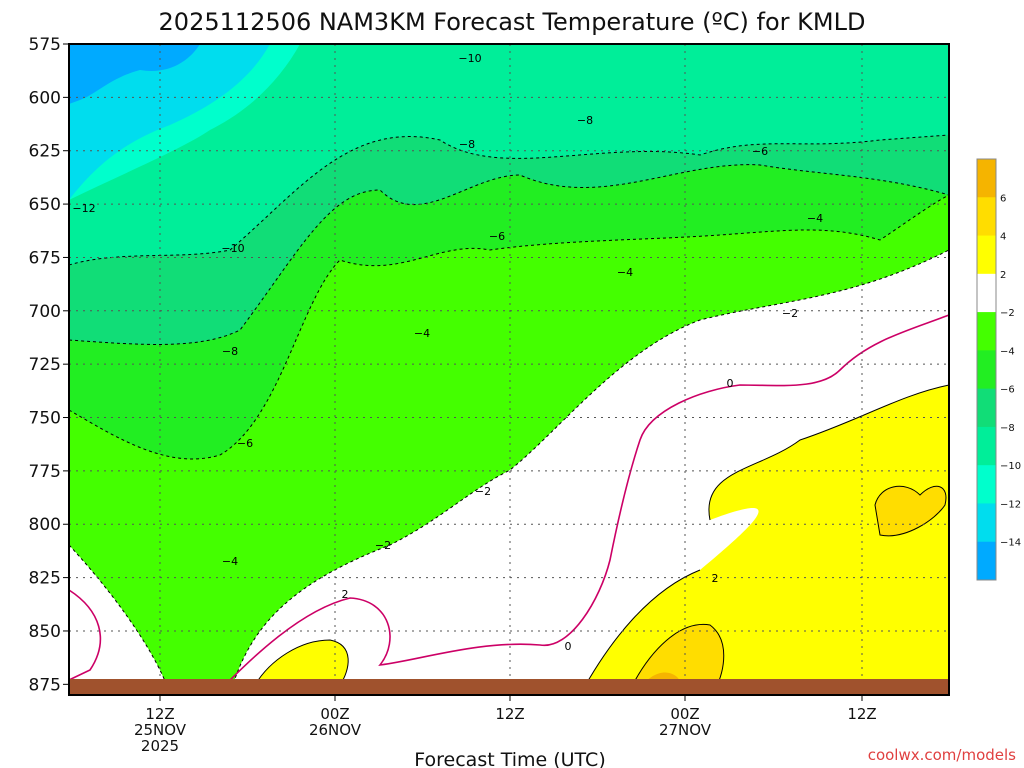 Image resolution: width=1024 pixels, height=768 pixels. I want to click on y-tick-label: 625, so click(45, 152).